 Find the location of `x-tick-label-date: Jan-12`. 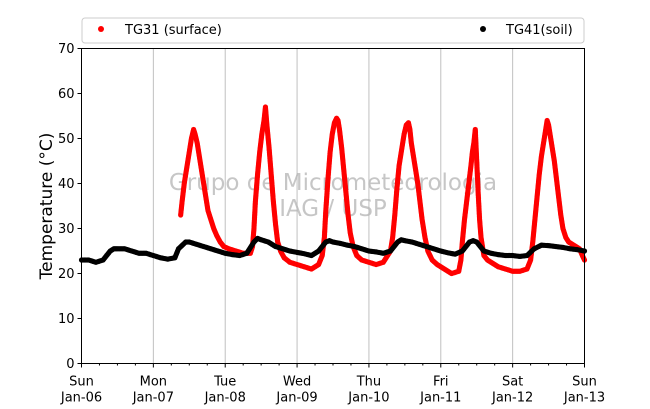

x-tick-label-date: Jan-12 is located at coordinates (512, 398).